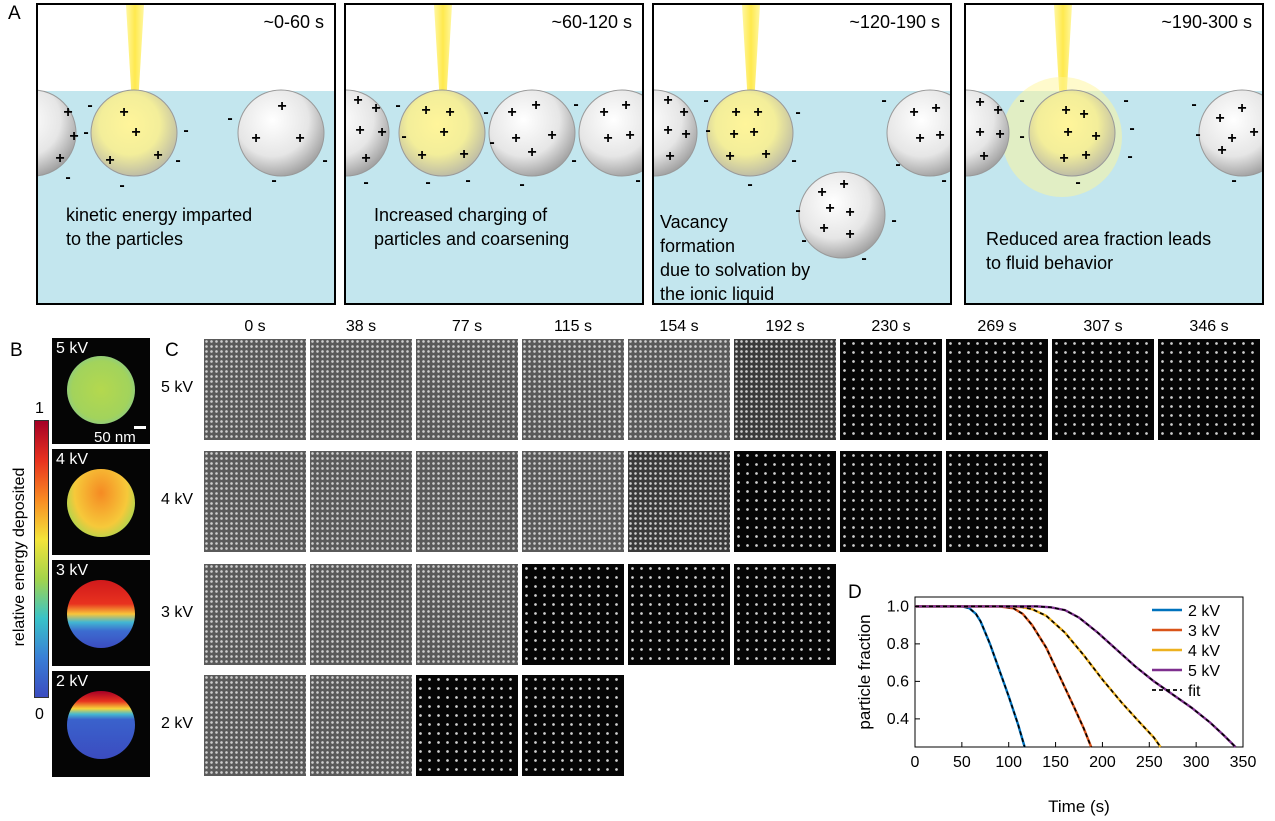 This screenshot has height=821, width=1275. Describe the element at coordinates (177, 723) in the screenshot. I see `row-voltage-label: 2 kV` at that location.